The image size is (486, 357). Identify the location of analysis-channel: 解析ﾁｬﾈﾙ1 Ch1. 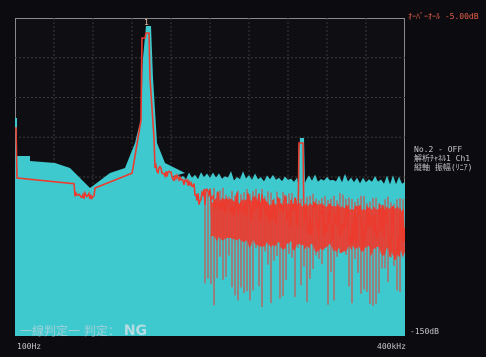
(442, 158).